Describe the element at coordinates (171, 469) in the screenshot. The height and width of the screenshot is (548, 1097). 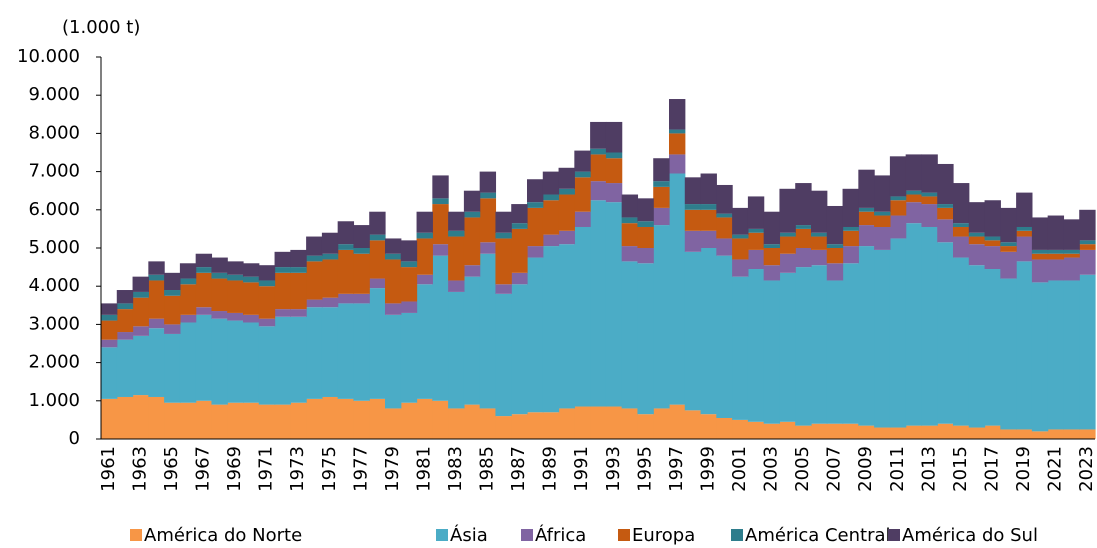
I see `x-tick-label: 1965` at that location.